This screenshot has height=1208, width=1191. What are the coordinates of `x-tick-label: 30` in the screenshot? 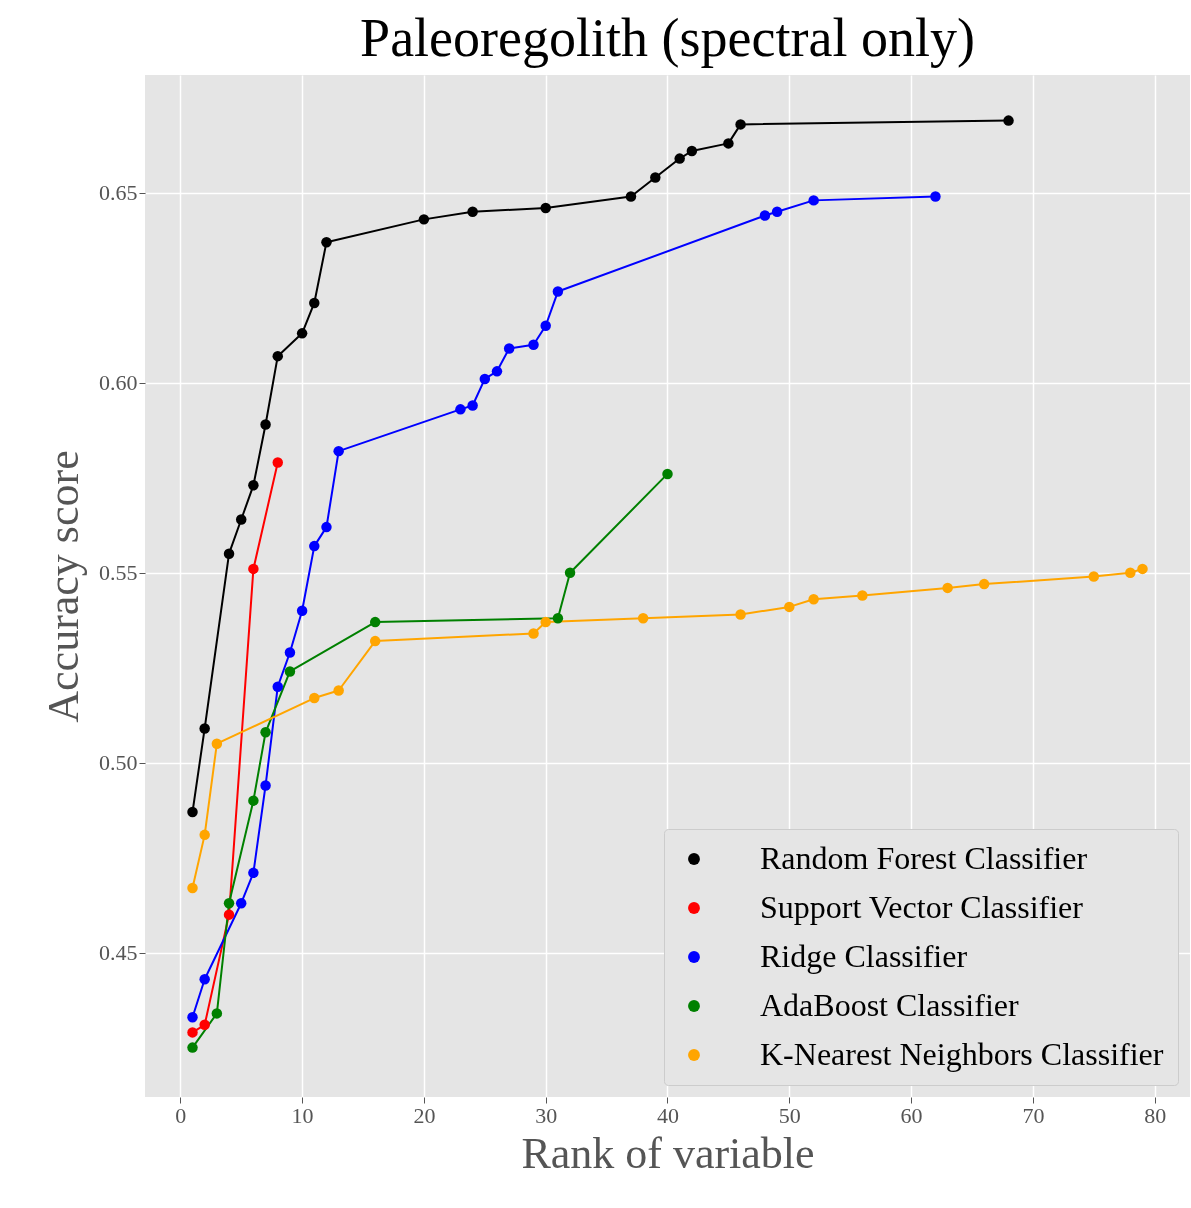 It's located at (546, 1115).